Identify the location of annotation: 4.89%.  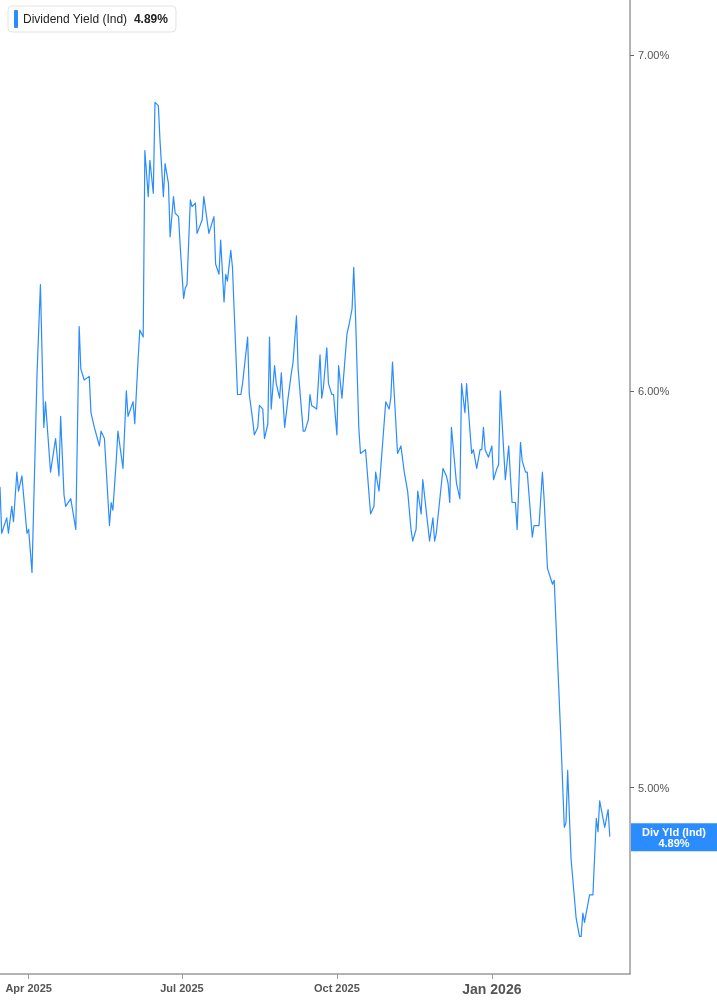
(151, 19).